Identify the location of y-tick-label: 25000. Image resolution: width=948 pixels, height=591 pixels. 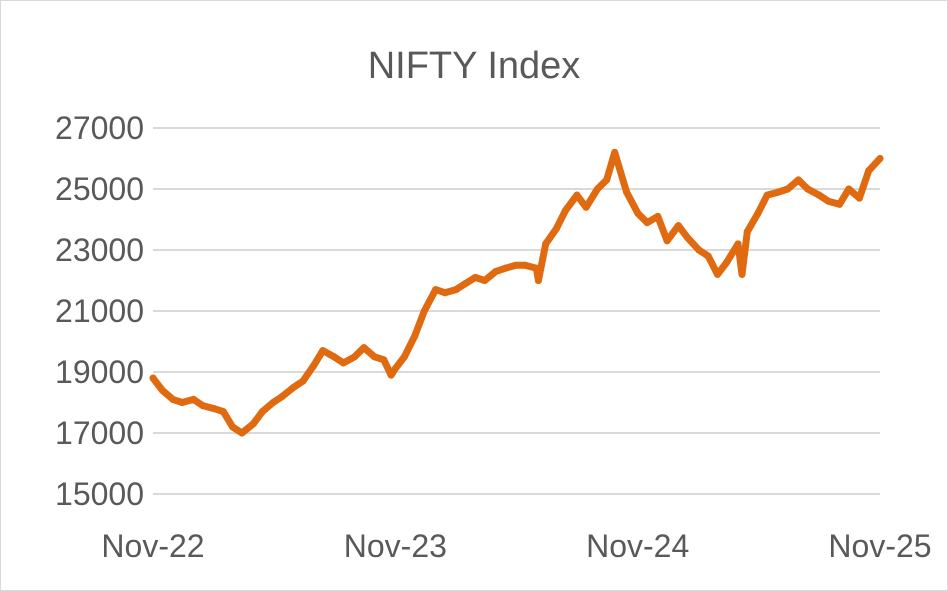
(99, 189).